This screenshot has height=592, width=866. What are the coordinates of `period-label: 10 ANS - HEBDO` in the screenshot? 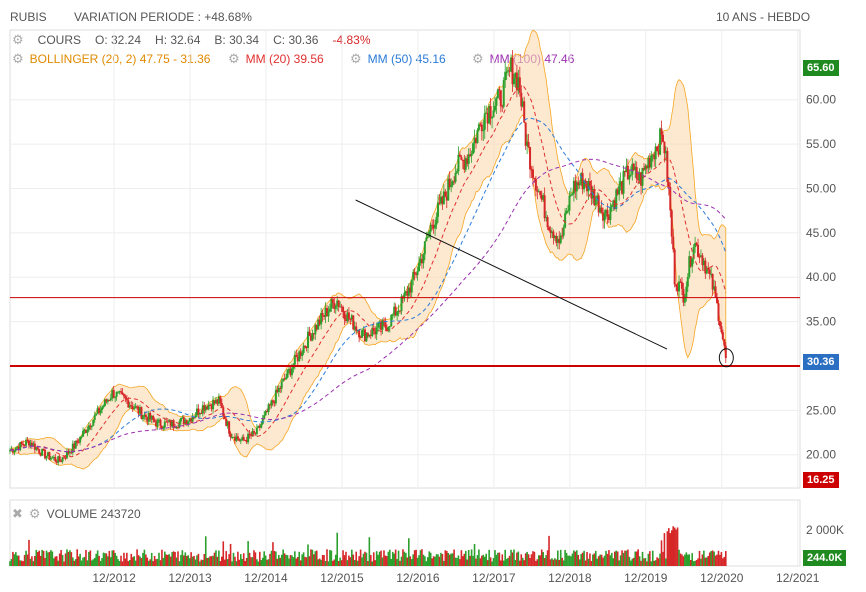 It's located at (763, 17).